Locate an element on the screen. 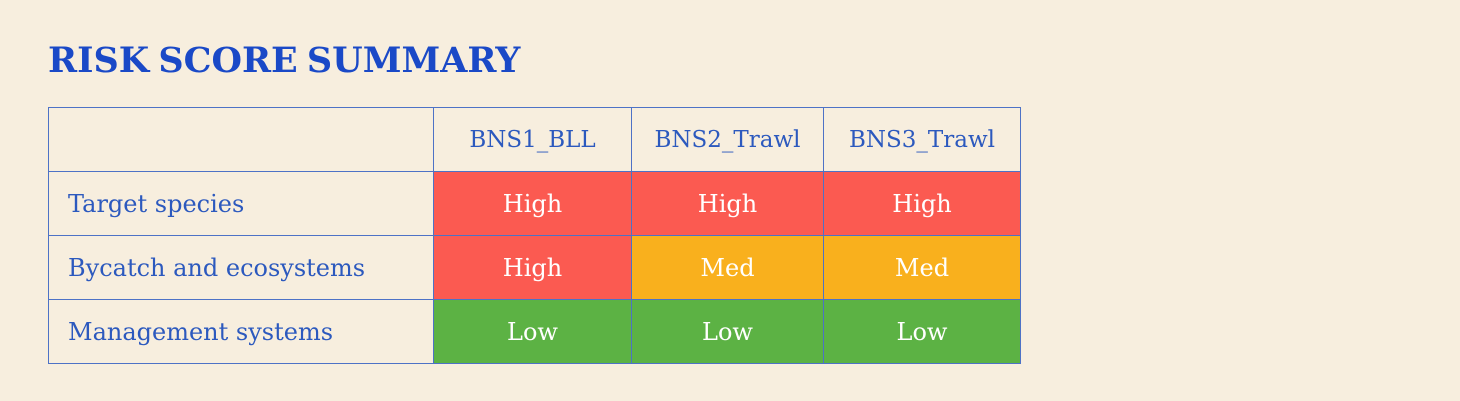  row-label-bycatch-ecosystems: Bycatch and ecosystems is located at coordinates (241, 267).